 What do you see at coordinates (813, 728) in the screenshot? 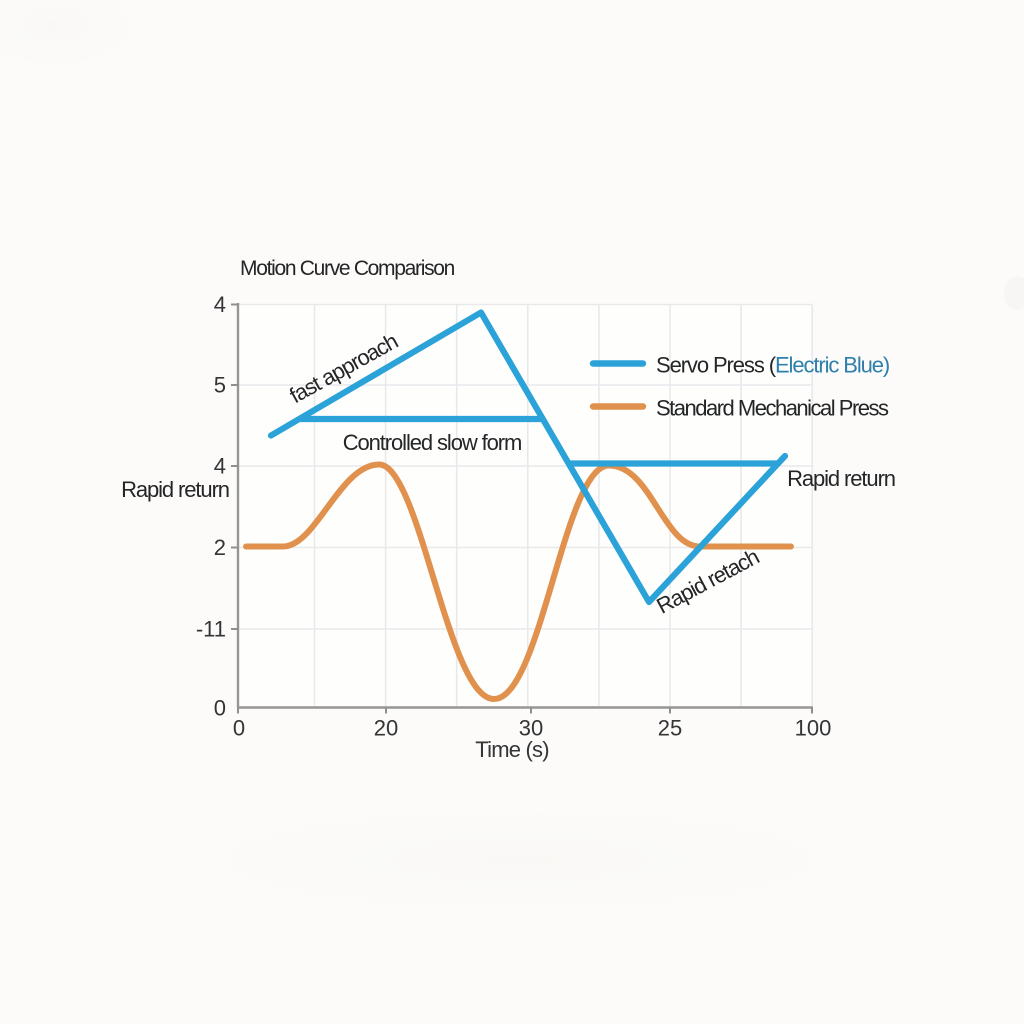
I see `svg-text: 100` at bounding box center [813, 728].